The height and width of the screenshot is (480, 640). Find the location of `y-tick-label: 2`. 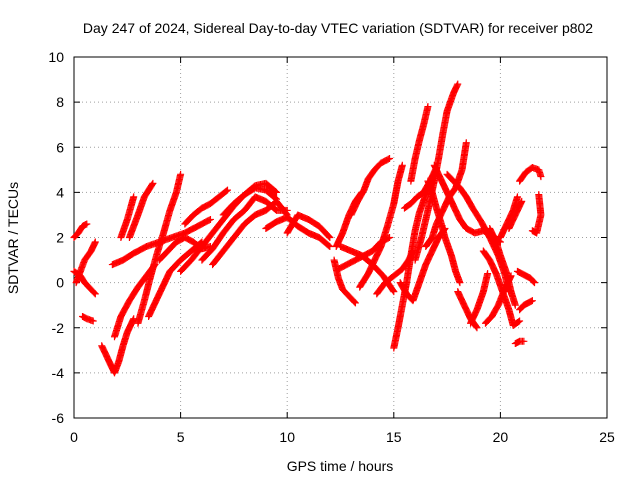

y-tick-label: 2 is located at coordinates (60, 238).